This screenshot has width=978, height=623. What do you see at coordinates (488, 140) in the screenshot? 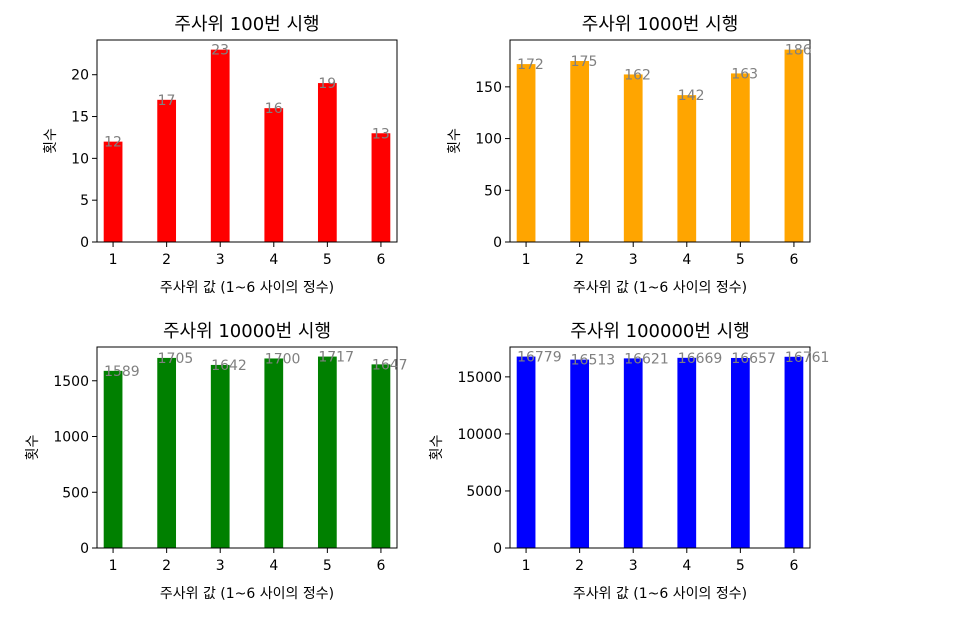
I see `y-tick-label: 100` at bounding box center [488, 140].